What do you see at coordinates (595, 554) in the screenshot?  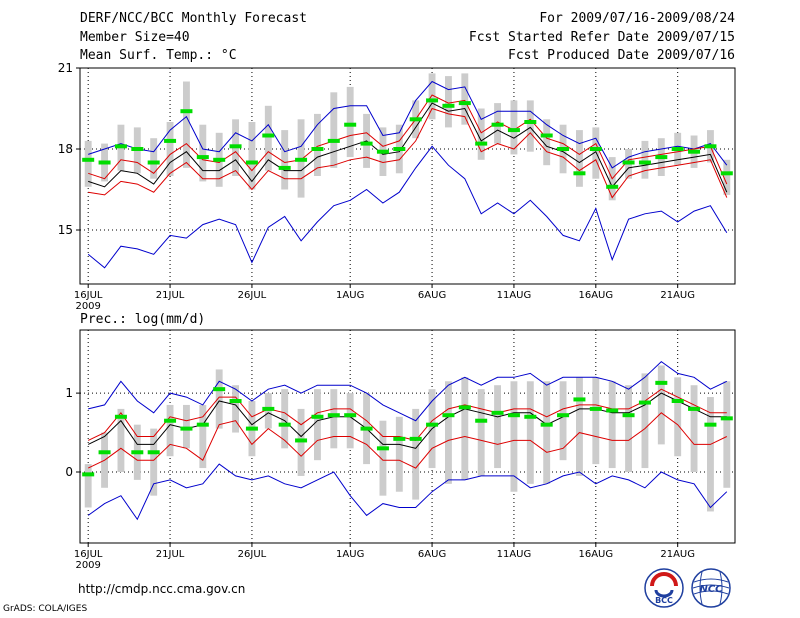 I see `x-tick-label-16aug: 16AUG` at bounding box center [595, 554].